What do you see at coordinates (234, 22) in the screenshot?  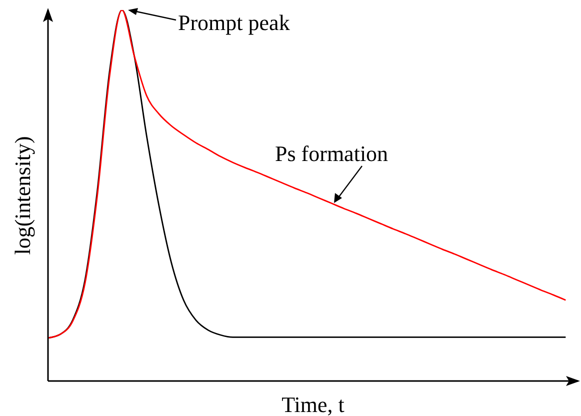 I see `annotation: Prompt peak` at bounding box center [234, 22].